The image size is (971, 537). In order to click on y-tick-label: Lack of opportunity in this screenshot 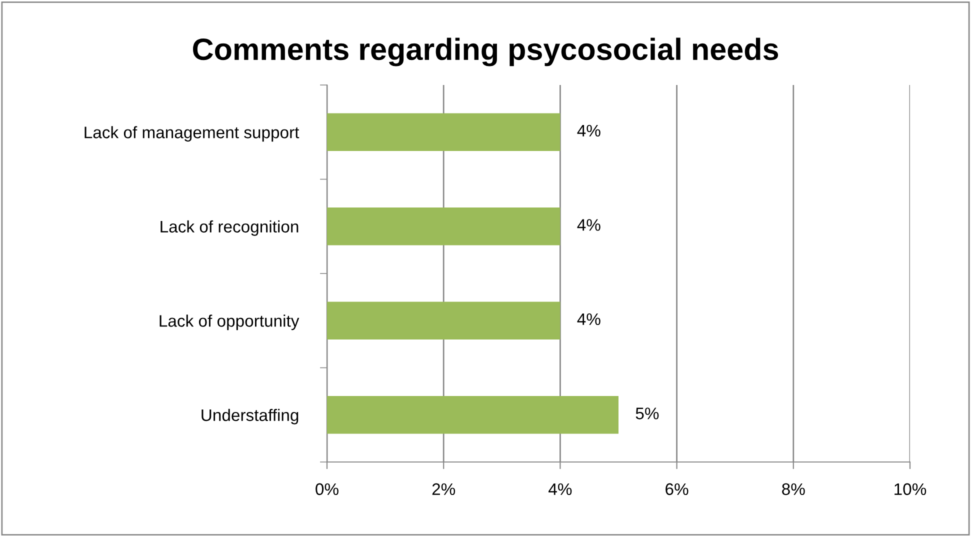, I will do `click(230, 322)`.